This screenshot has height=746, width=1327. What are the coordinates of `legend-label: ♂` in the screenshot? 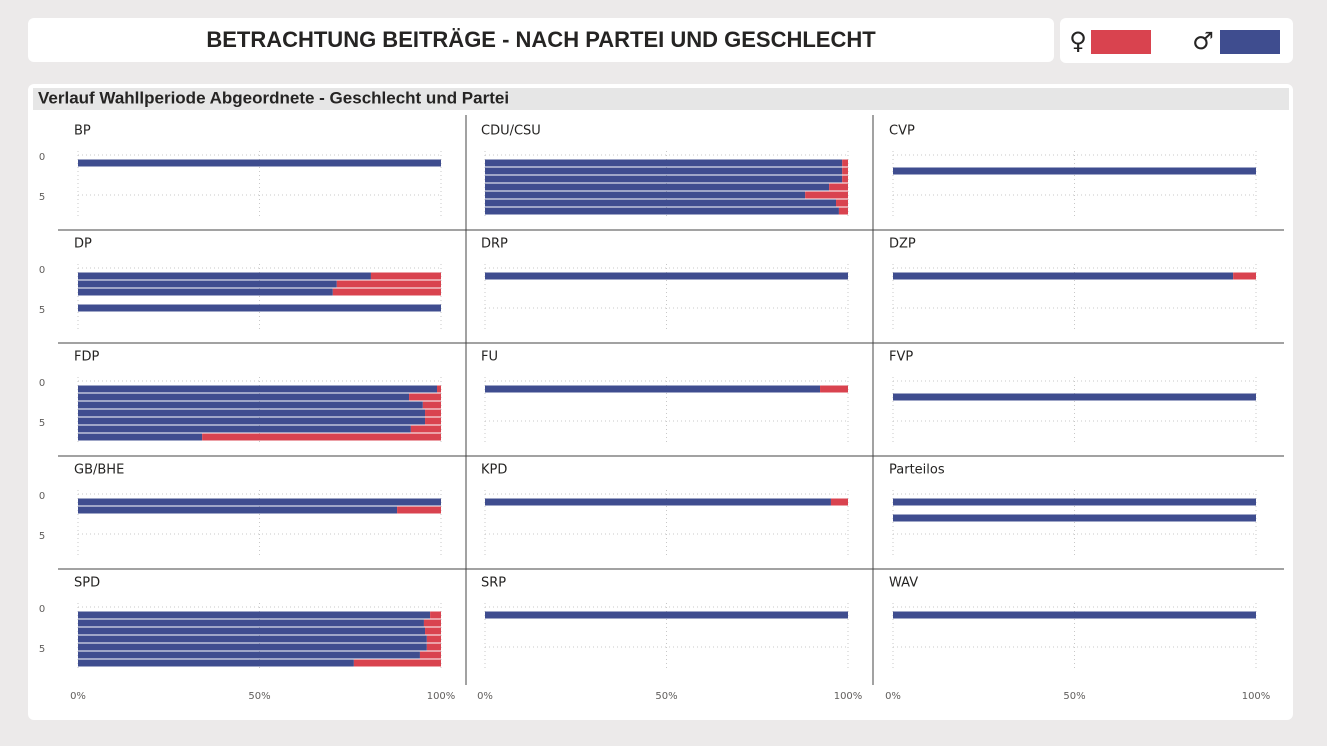 It's located at (1203, 41).